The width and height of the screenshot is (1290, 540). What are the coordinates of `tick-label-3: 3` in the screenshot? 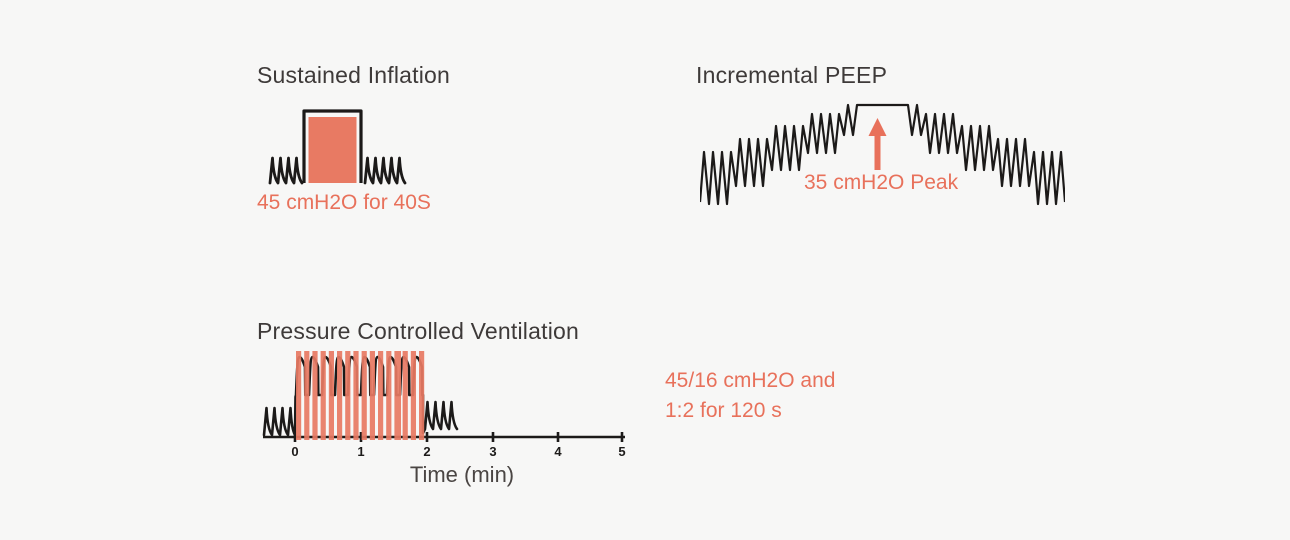 It's located at (493, 451).